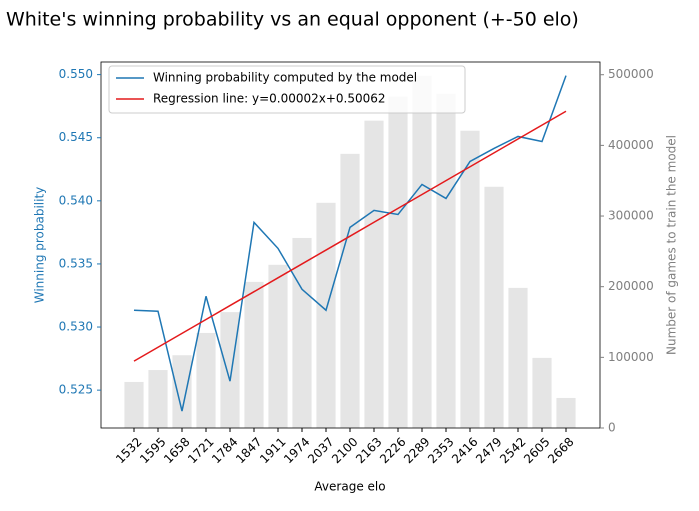  Describe the element at coordinates (631, 286) in the screenshot. I see `y2-tick-label: 200000` at that location.